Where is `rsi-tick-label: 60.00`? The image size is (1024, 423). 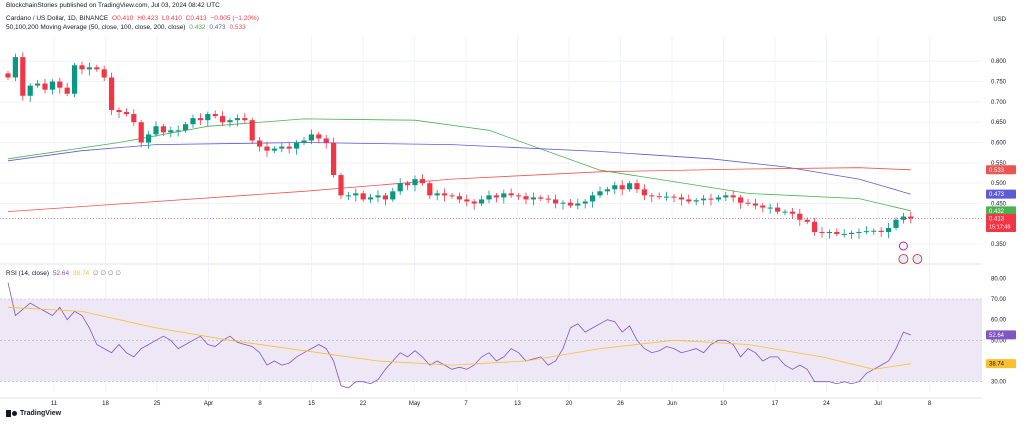 rsi-tick-label: 60.00 is located at coordinates (999, 321).